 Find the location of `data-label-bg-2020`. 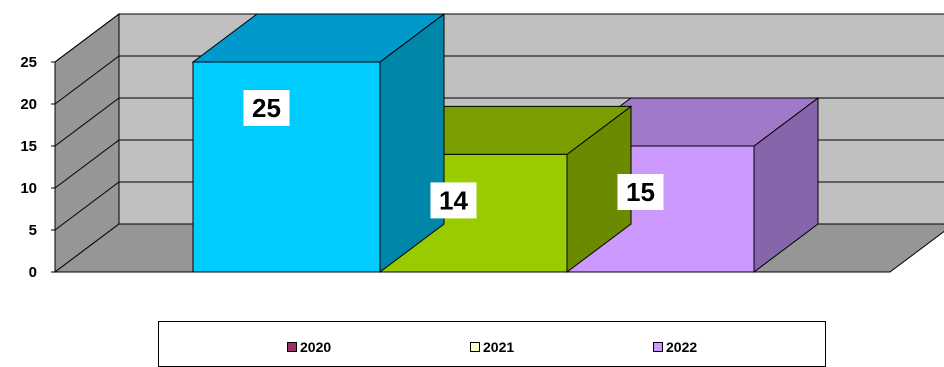

data-label-bg-2020 is located at coordinates (266, 108).